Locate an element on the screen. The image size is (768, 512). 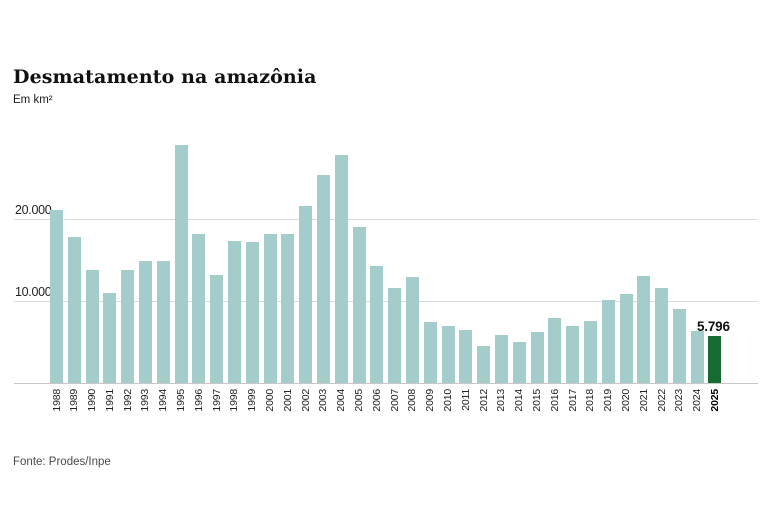
x-axis-tick-label: 1994 is located at coordinates (163, 400).